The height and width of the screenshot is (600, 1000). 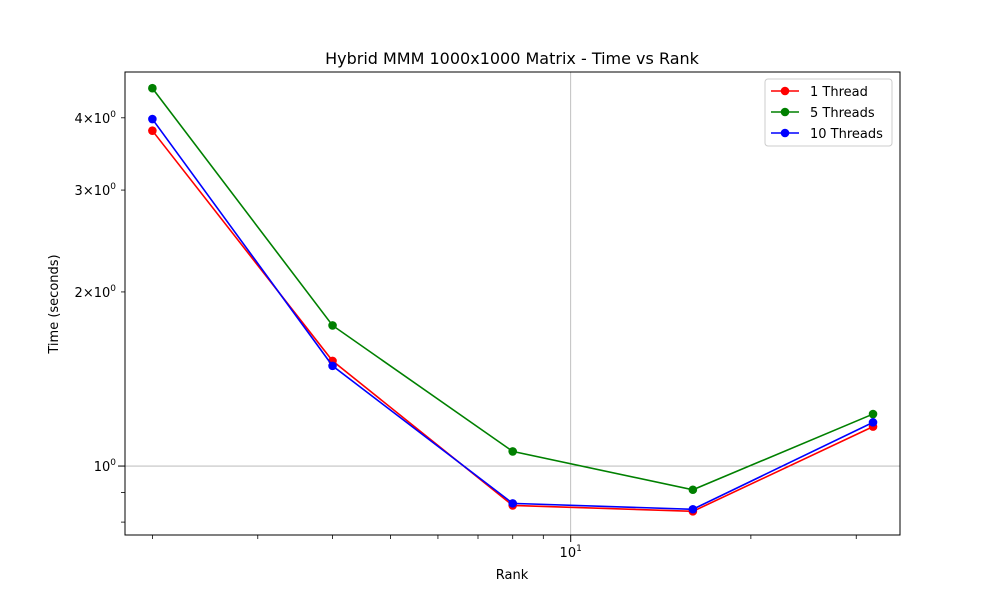 What do you see at coordinates (512, 575) in the screenshot?
I see `x-axis-label: Rank` at bounding box center [512, 575].